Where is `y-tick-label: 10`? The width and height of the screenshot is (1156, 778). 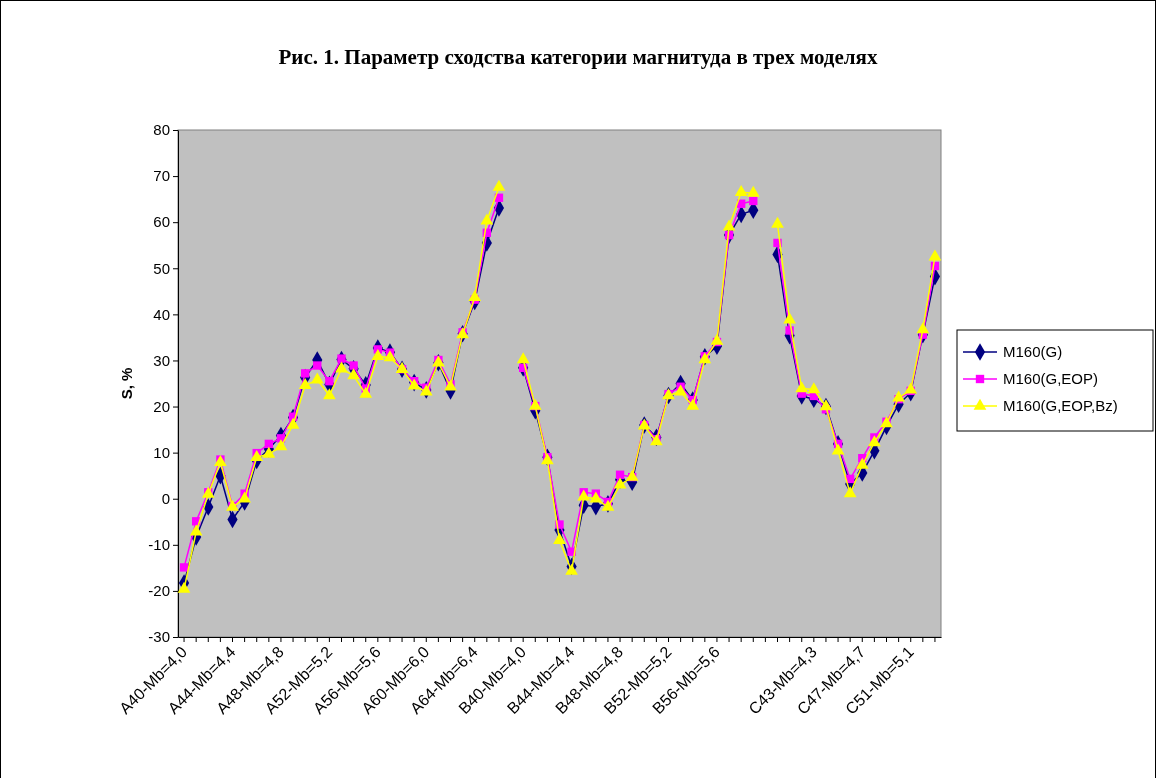 y-tick-label: 10 is located at coordinates (161, 452).